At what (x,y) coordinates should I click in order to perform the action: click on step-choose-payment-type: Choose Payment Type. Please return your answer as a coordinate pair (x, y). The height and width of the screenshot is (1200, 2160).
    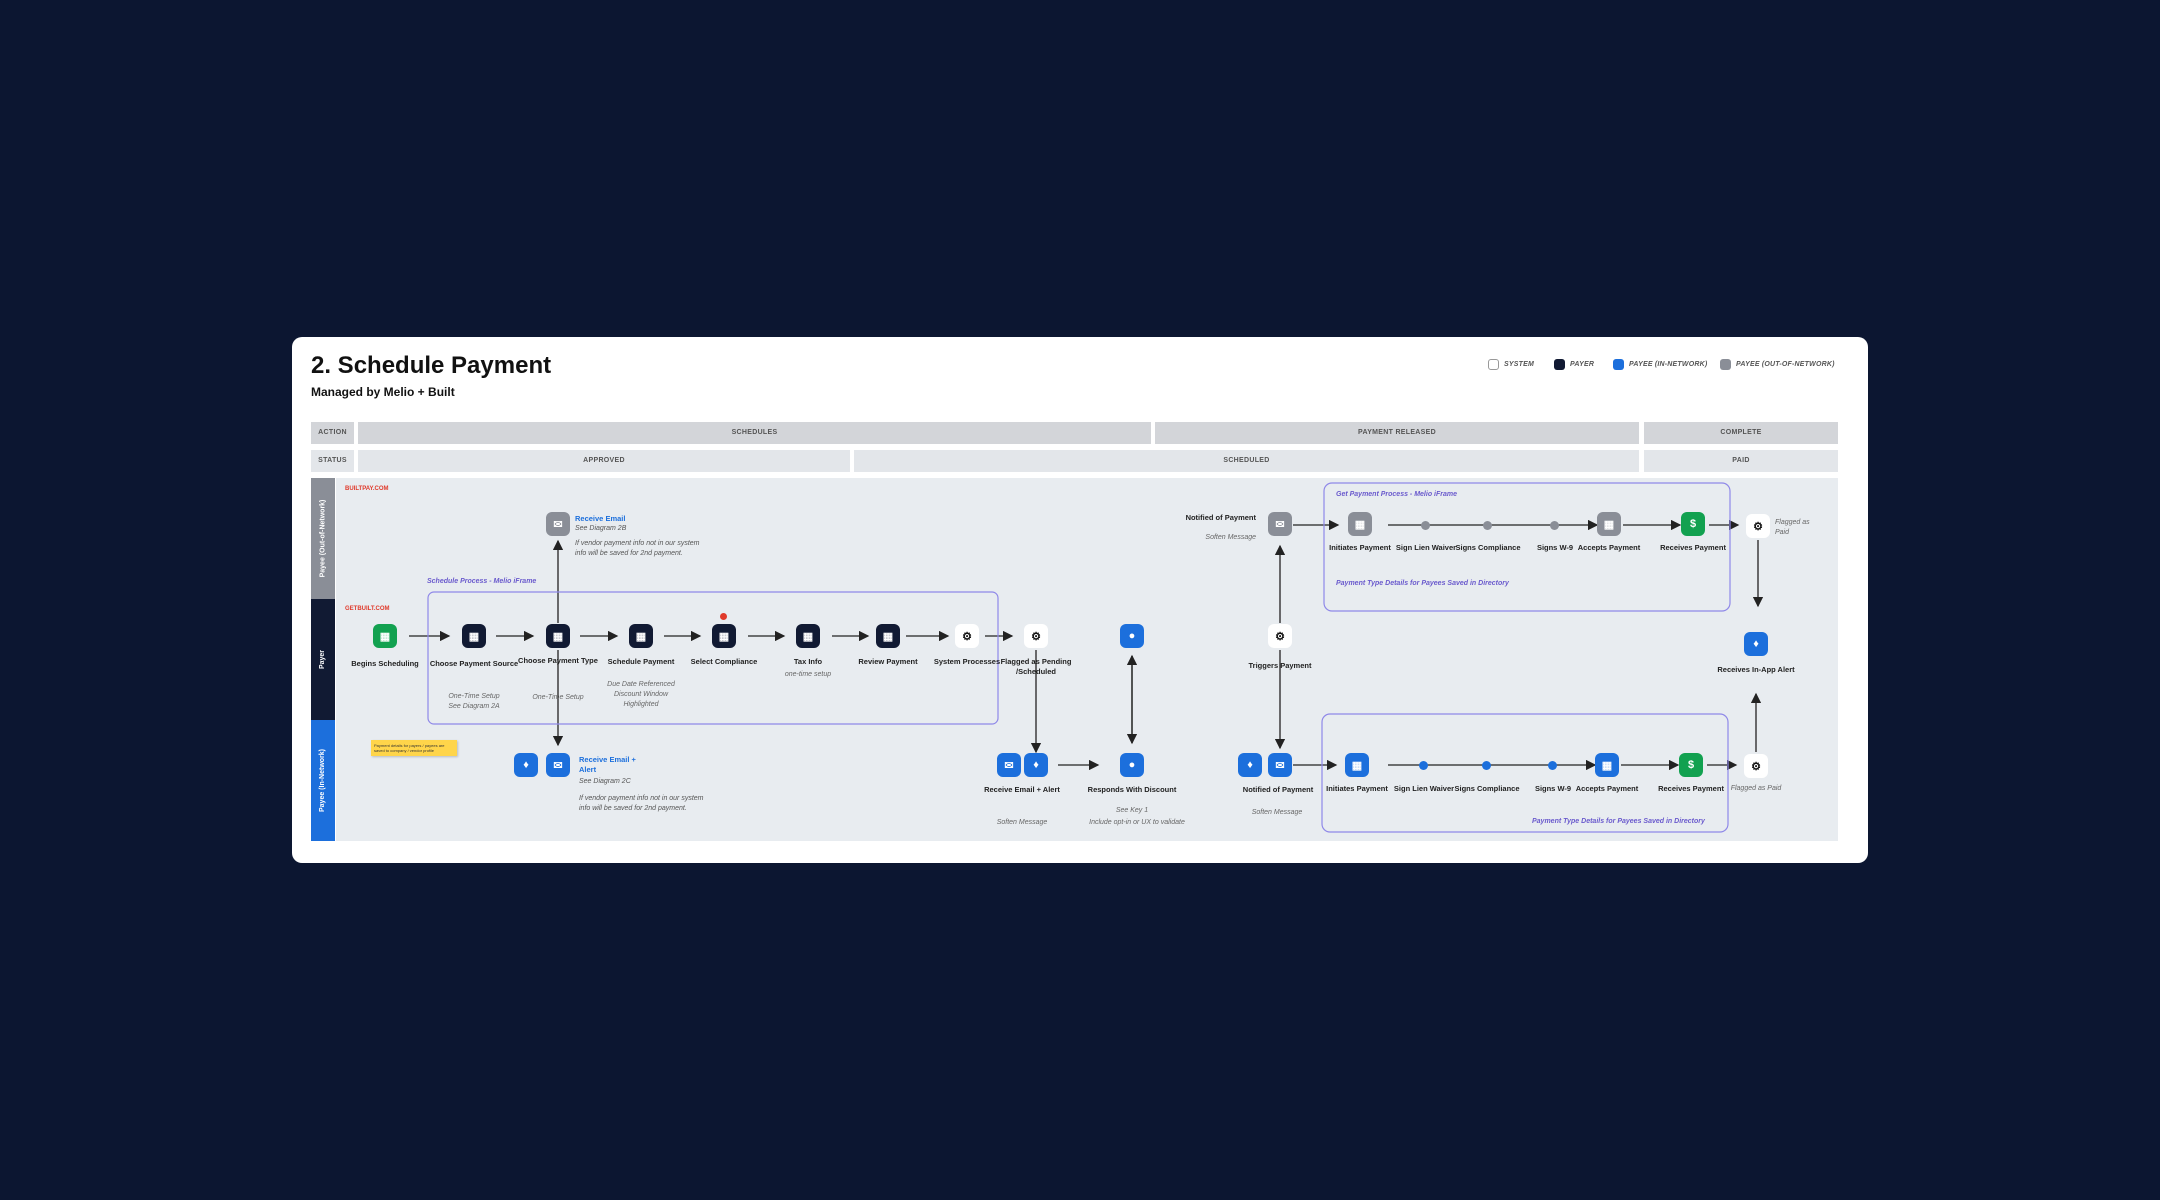
    Looking at the image, I should click on (558, 660).